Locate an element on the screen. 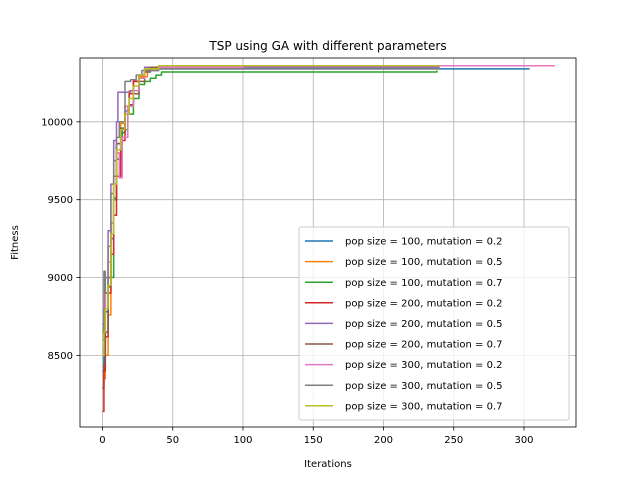 The height and width of the screenshot is (480, 640). chart-title: TSP using GA with different parameters is located at coordinates (327, 46).